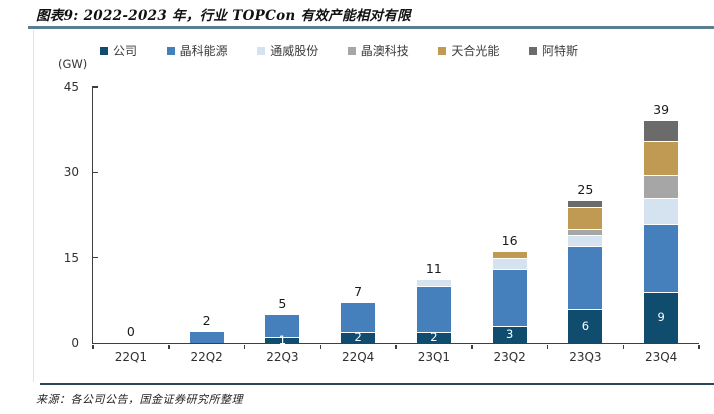 The height and width of the screenshot is (414, 714). I want to click on legend-item: 通威股份, so click(287, 50).